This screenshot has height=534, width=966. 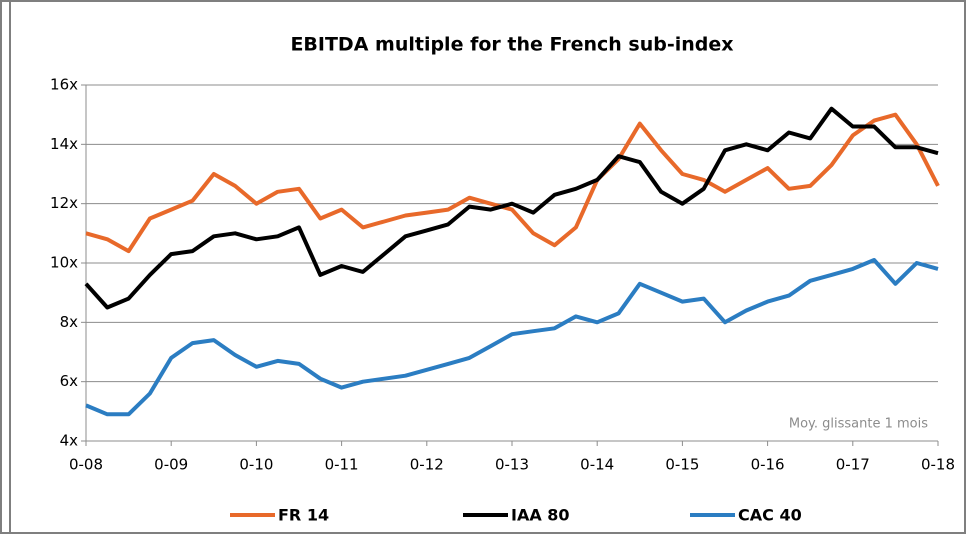 I want to click on x-tick-label: 0-08, so click(x=86, y=465).